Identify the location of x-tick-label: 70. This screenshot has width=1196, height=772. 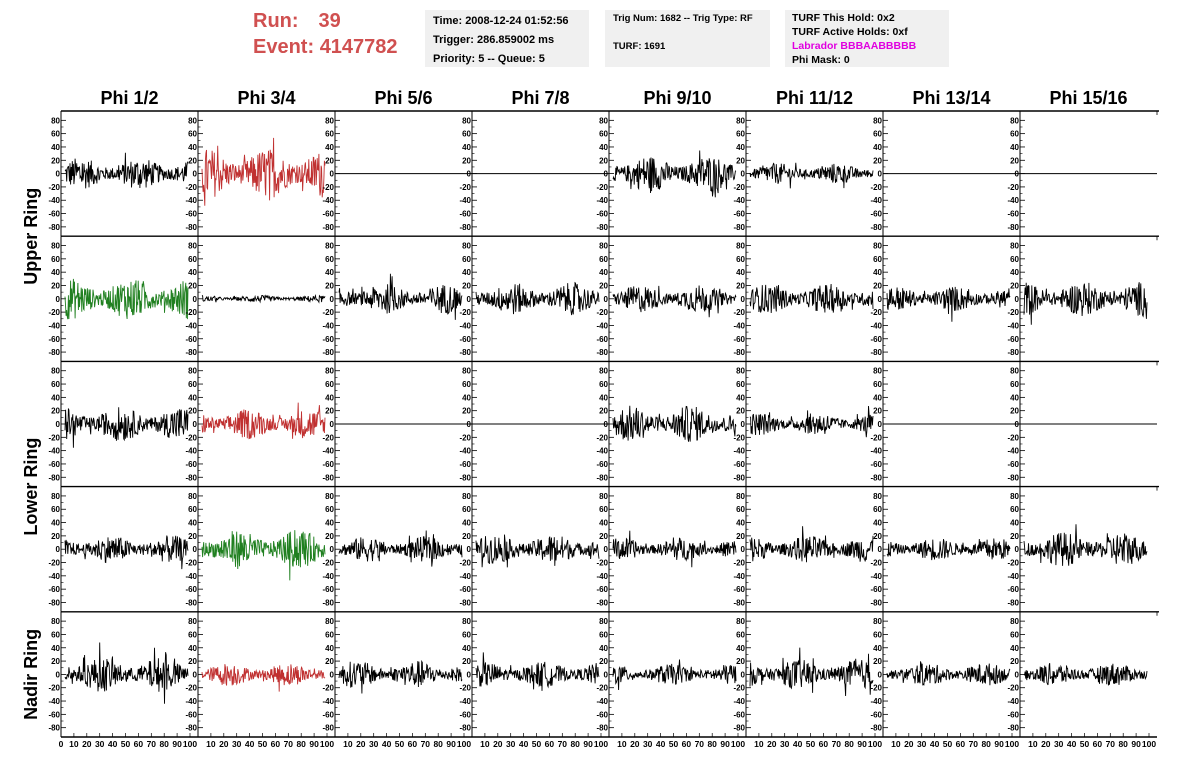
(1111, 744).